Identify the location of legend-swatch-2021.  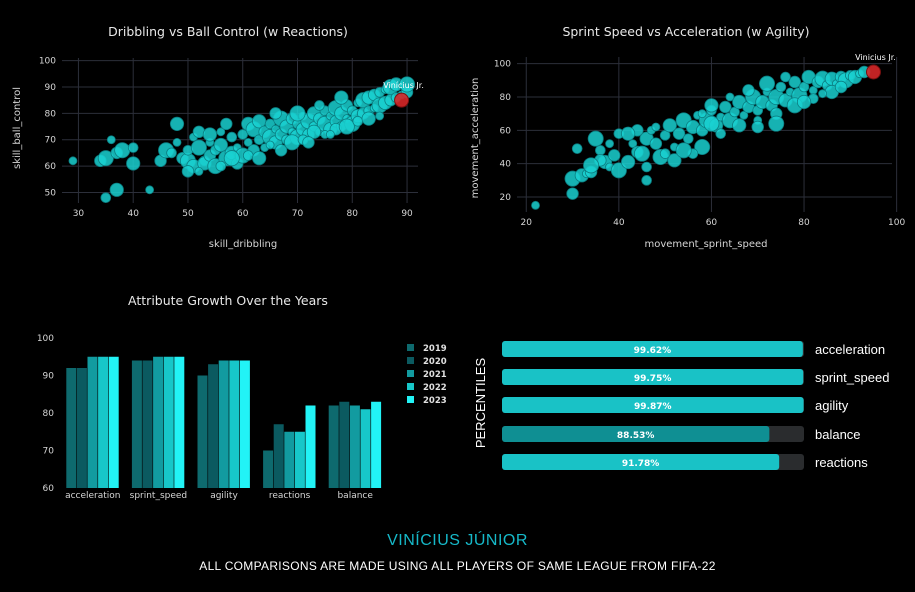
(410, 373).